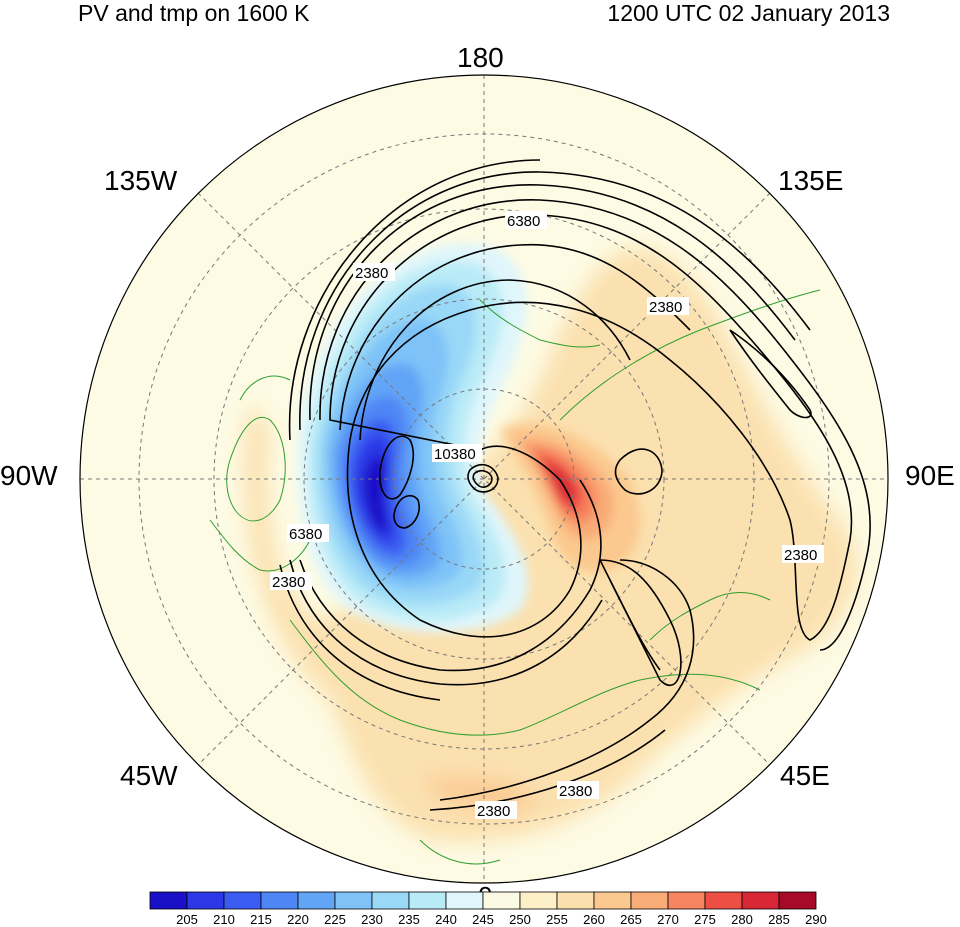 The image size is (960, 927). What do you see at coordinates (742, 919) in the screenshot?
I see `colorbar-tick-label: 280` at bounding box center [742, 919].